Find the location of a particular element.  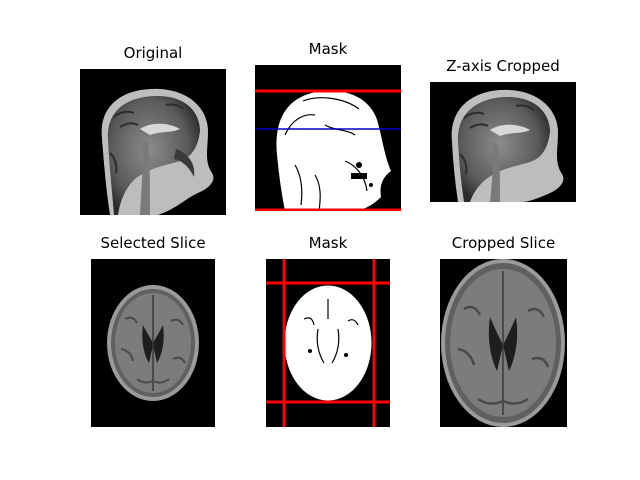

panel-cropped-slice: Cropped Slice is located at coordinates (503, 330).